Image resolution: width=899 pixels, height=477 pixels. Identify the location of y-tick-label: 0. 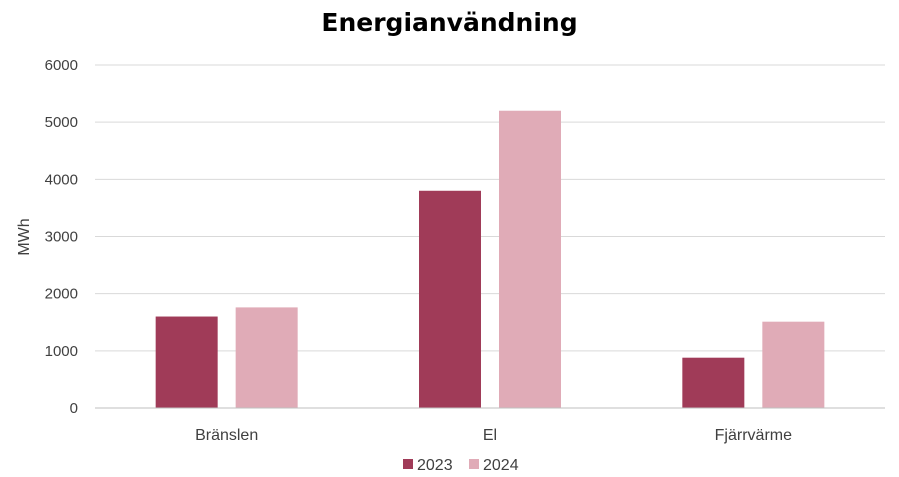
(74, 408).